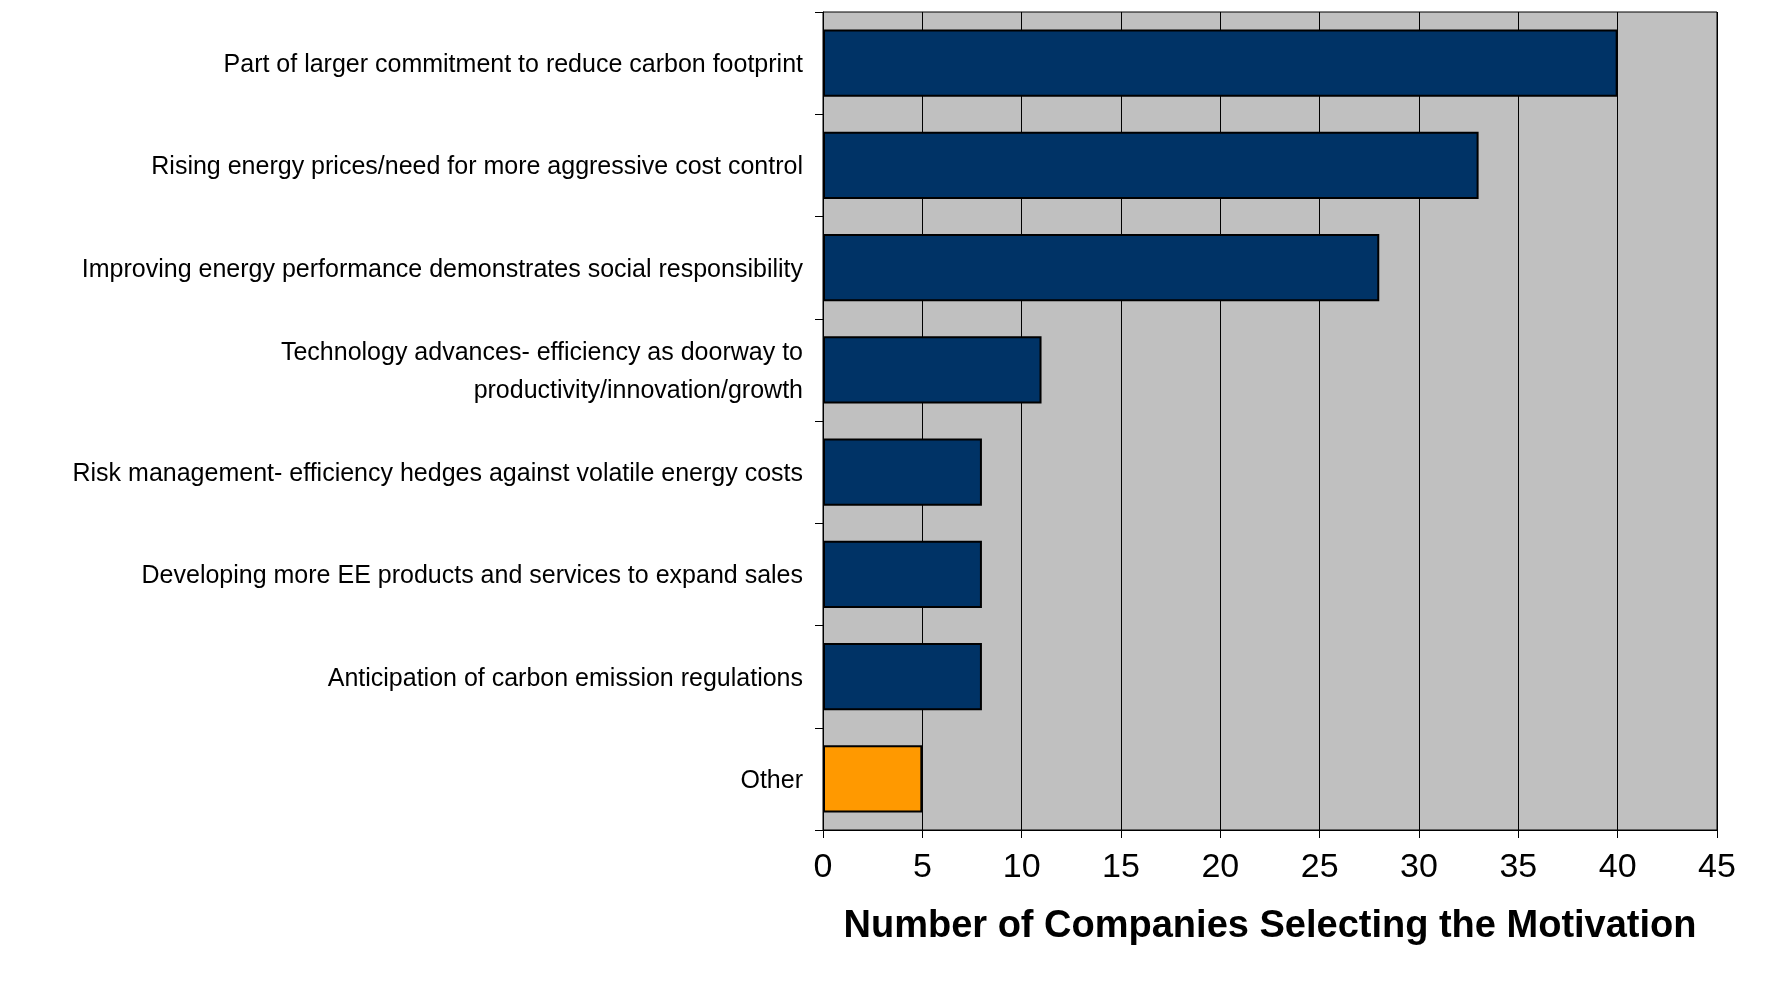 Image resolution: width=1765 pixels, height=1003 pixels. What do you see at coordinates (1518, 865) in the screenshot?
I see `x-tick-label: 35` at bounding box center [1518, 865].